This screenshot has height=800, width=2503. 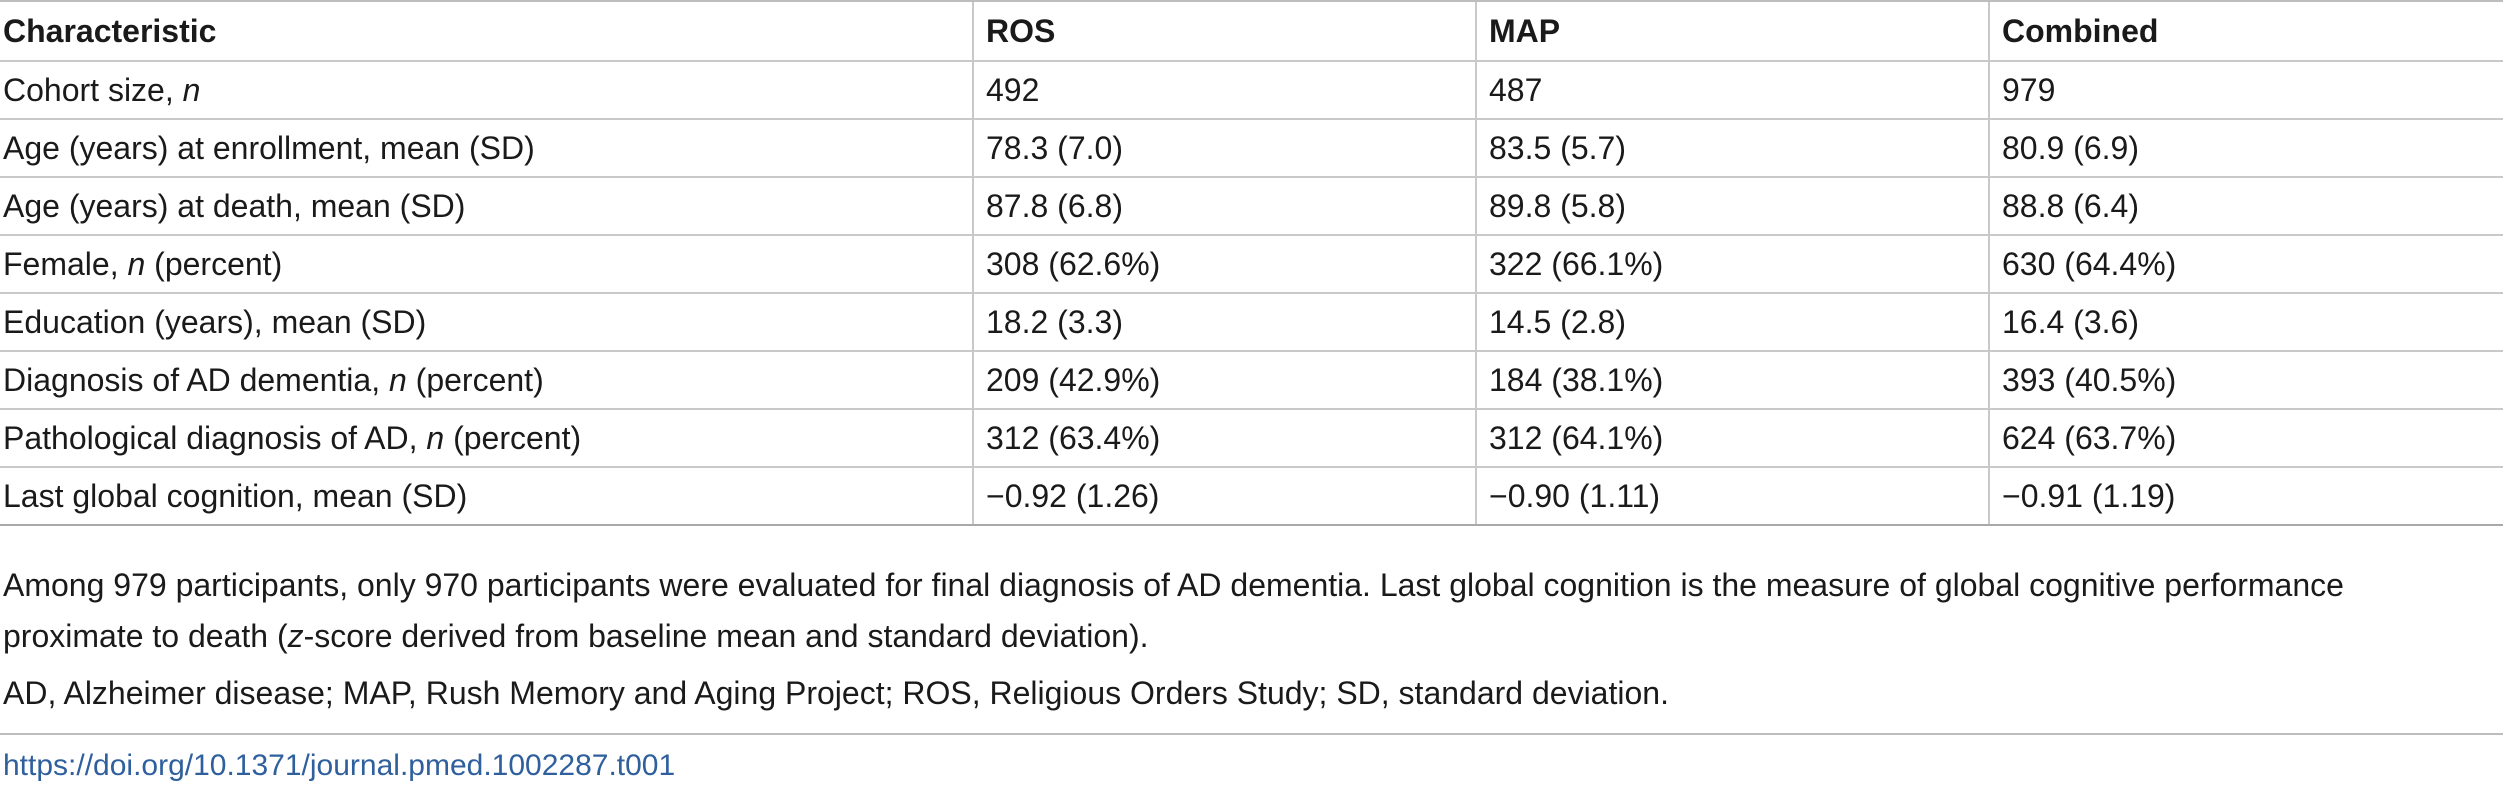 I want to click on row-characteristic: Age (years) at death, mean (SD), so click(x=486, y=206).